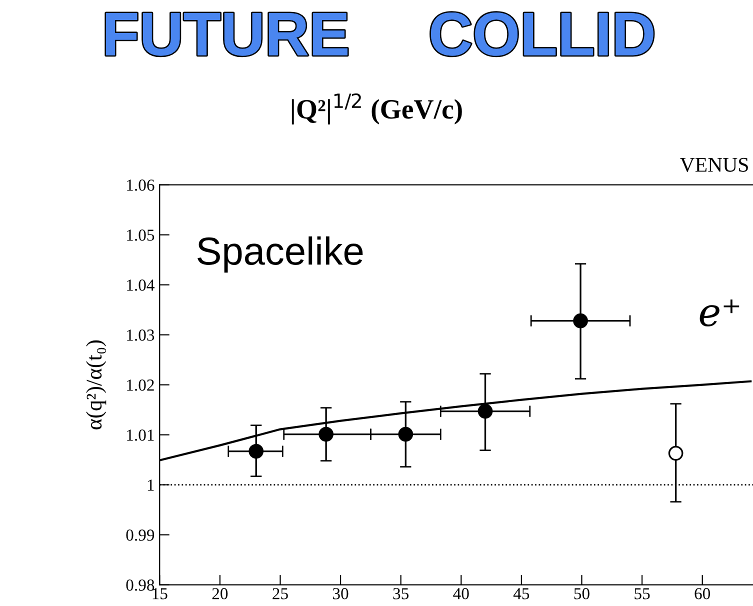  I want to click on x-tick-label: 20, so click(220, 594).